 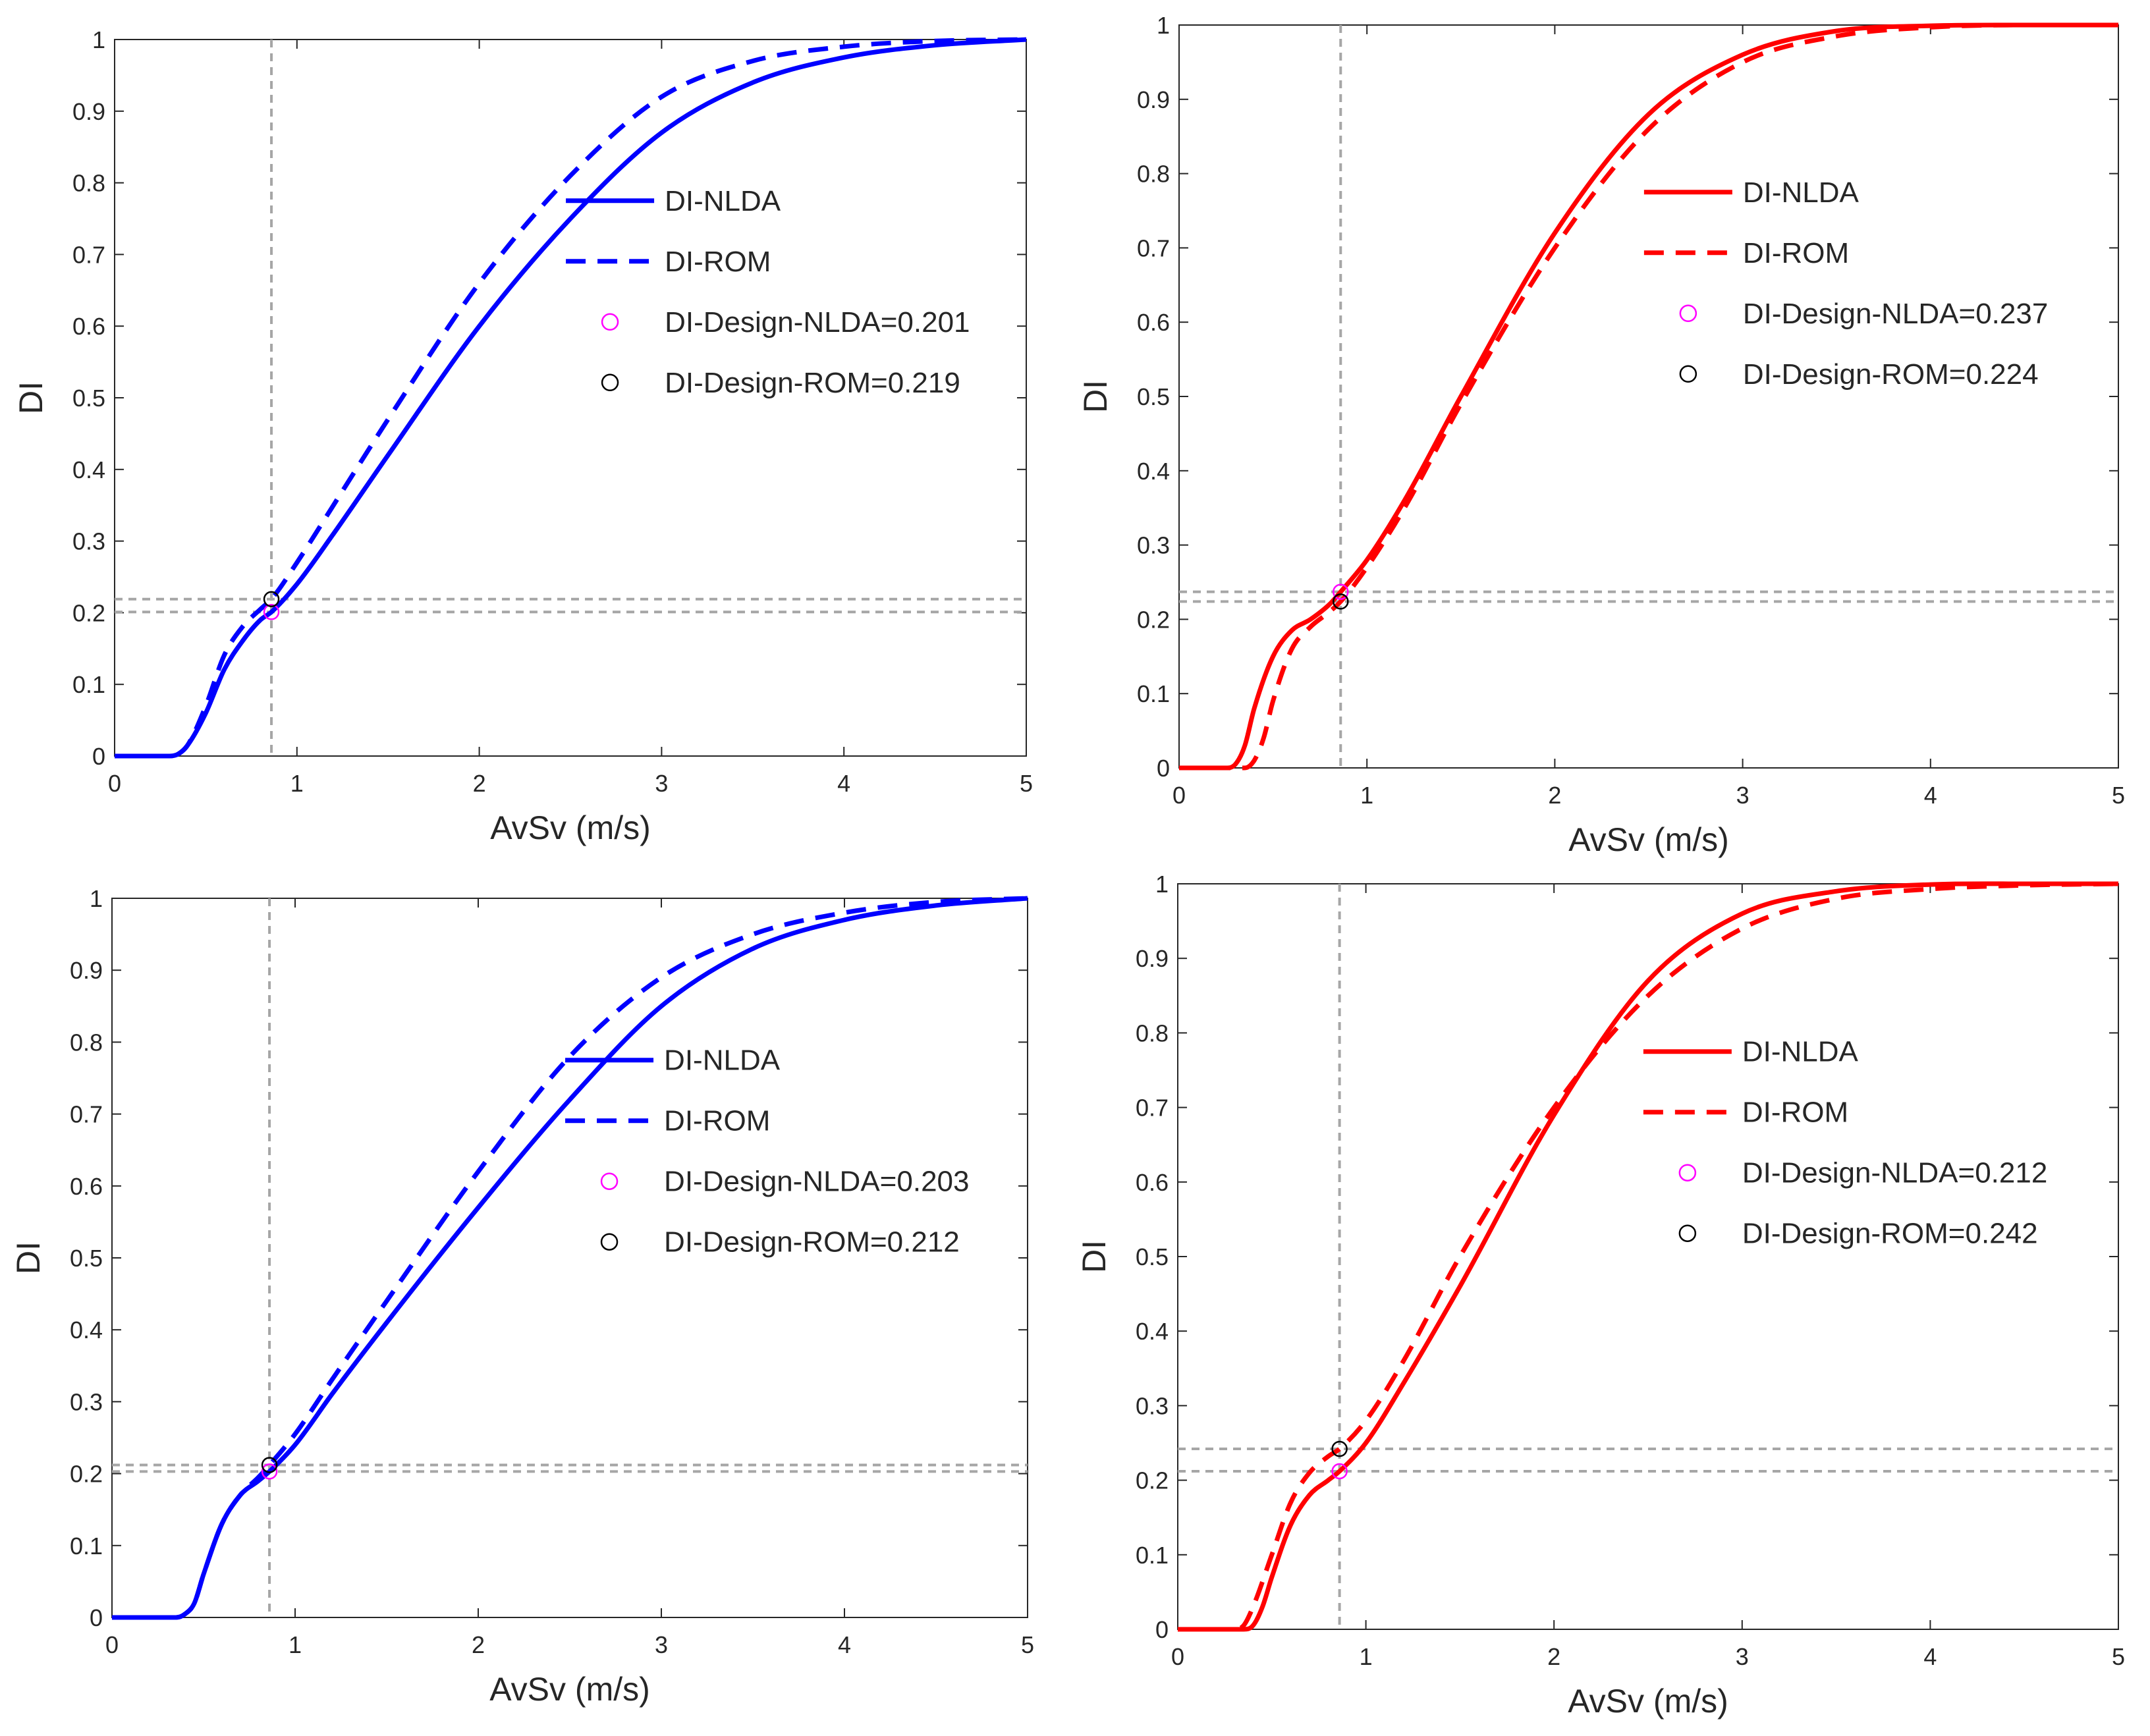 What do you see at coordinates (1891, 374) in the screenshot?
I see `legend-label: DI-Design-ROM=0.224` at bounding box center [1891, 374].